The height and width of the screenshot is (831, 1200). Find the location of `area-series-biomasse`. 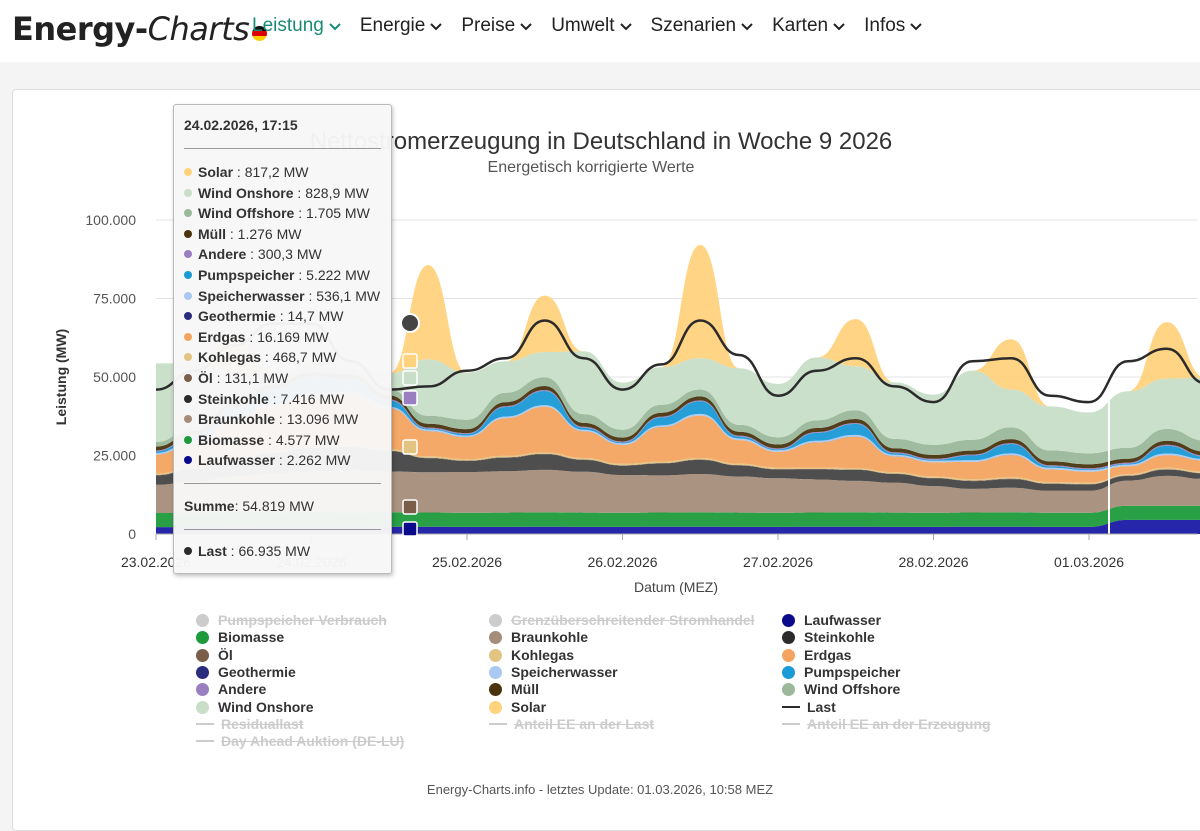

area-series-biomasse is located at coordinates (678, 516).